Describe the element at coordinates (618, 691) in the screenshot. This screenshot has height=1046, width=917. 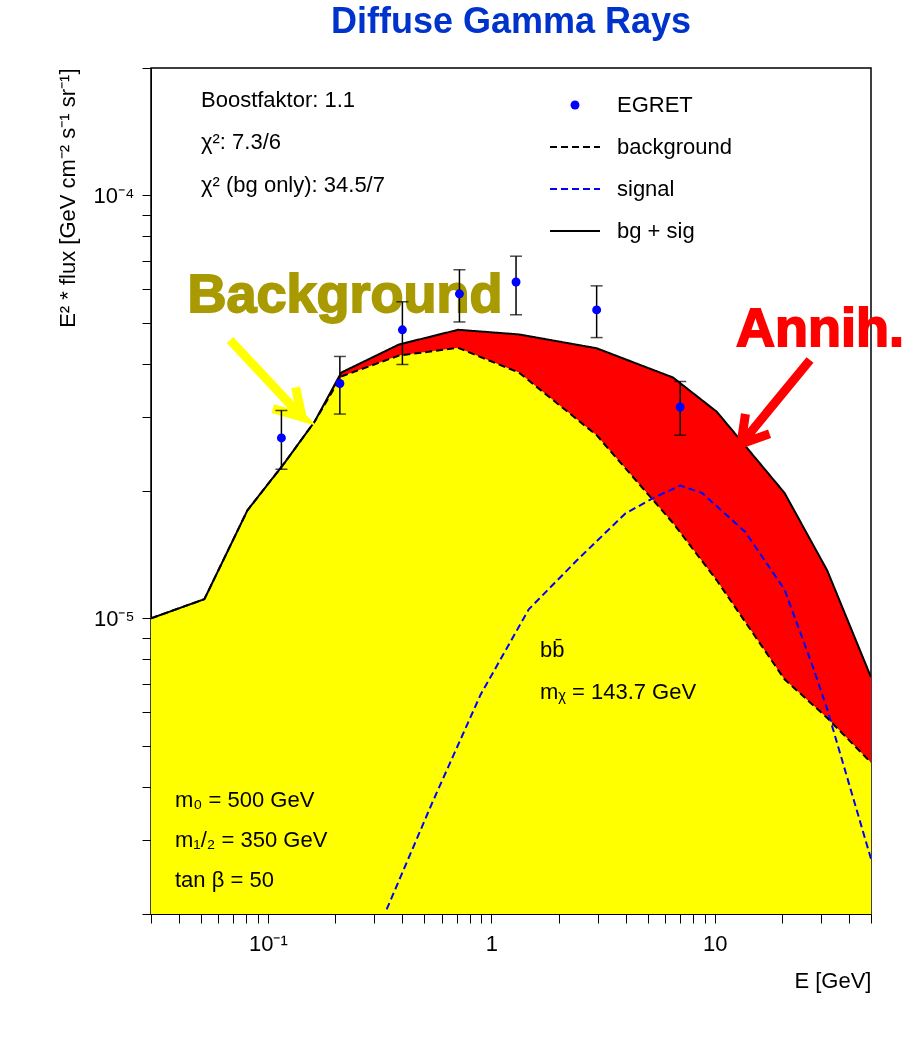
I see `annotation: mᵪ = 143.7 GeV` at that location.